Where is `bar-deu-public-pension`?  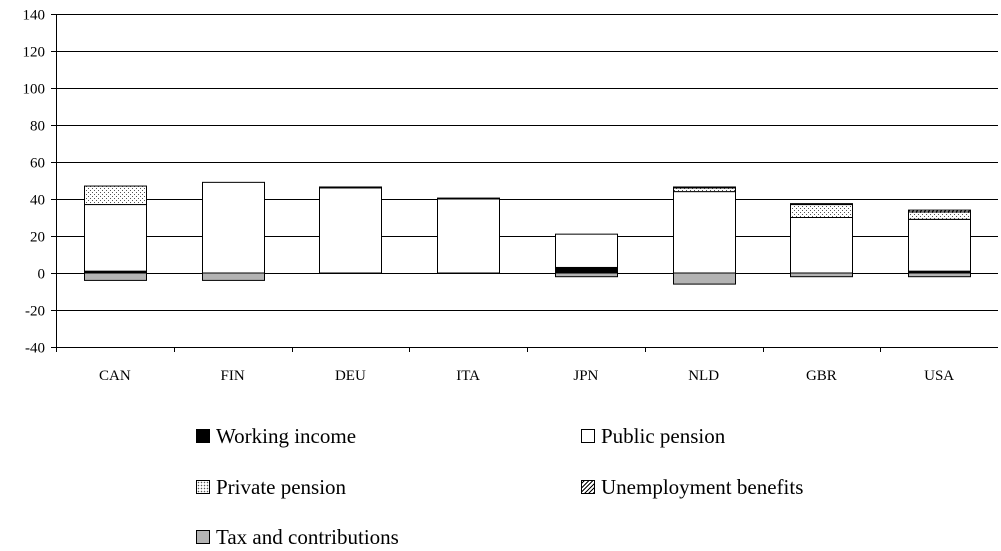
bar-deu-public-pension is located at coordinates (350, 230).